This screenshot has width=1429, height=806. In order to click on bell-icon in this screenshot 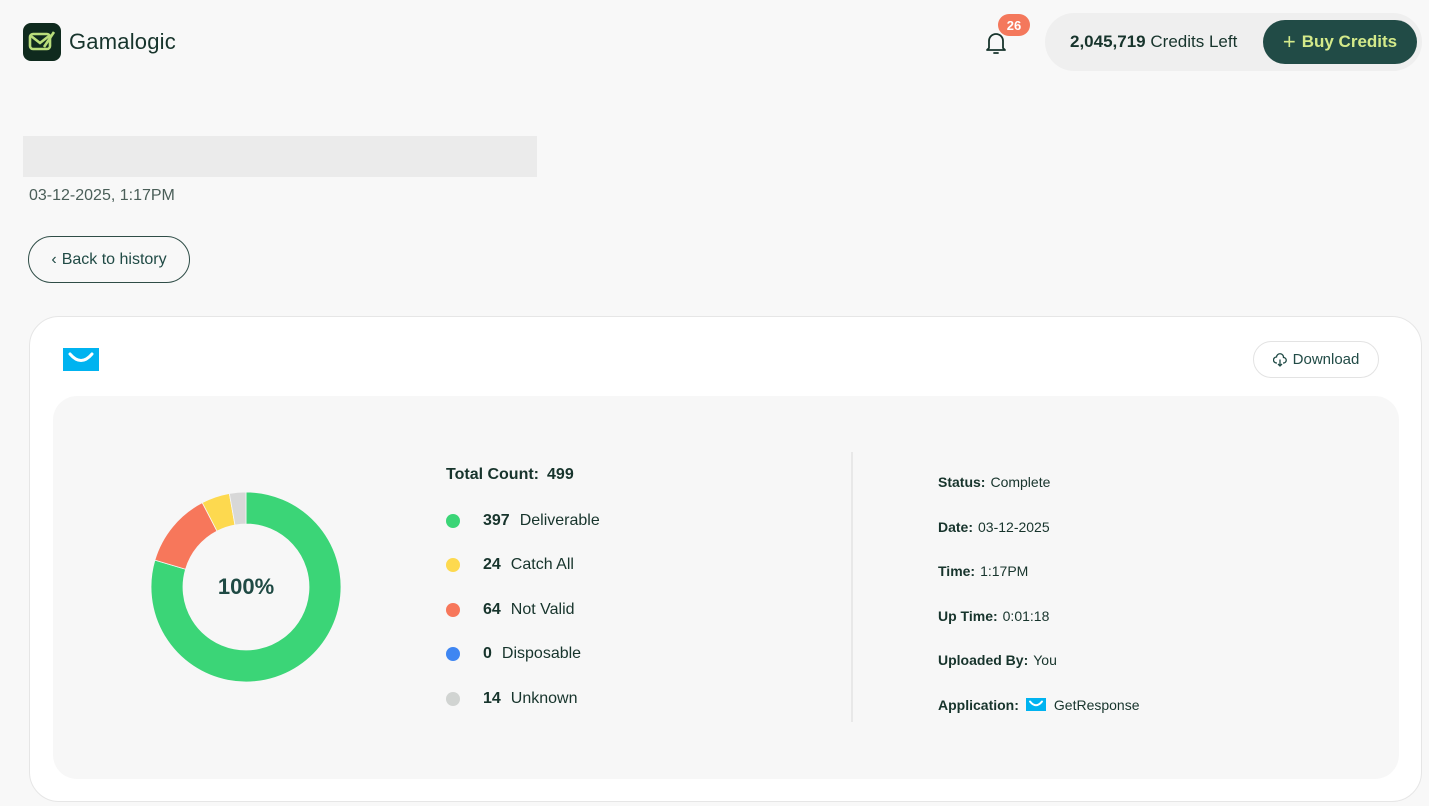, I will do `click(996, 43)`.